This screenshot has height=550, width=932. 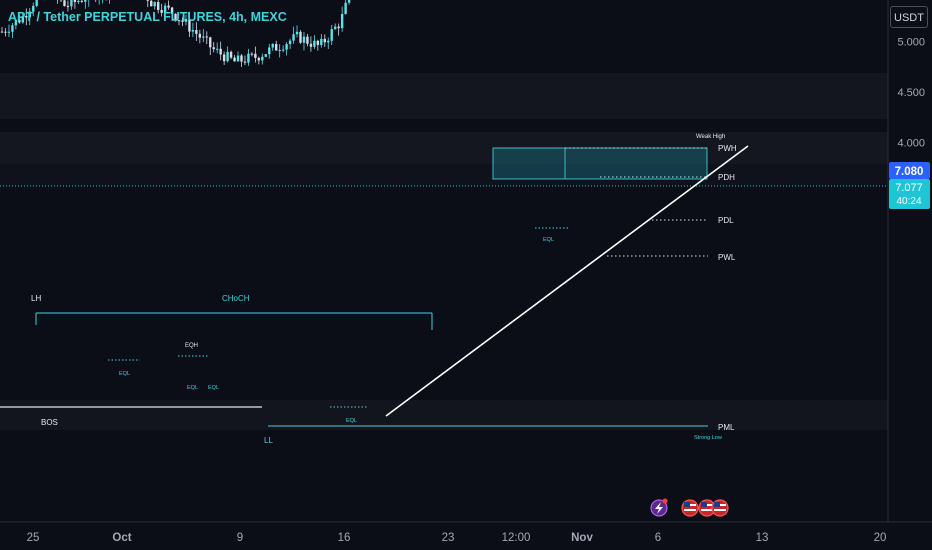 What do you see at coordinates (192, 388) in the screenshot?
I see `annotation-eql-2: EQL` at bounding box center [192, 388].